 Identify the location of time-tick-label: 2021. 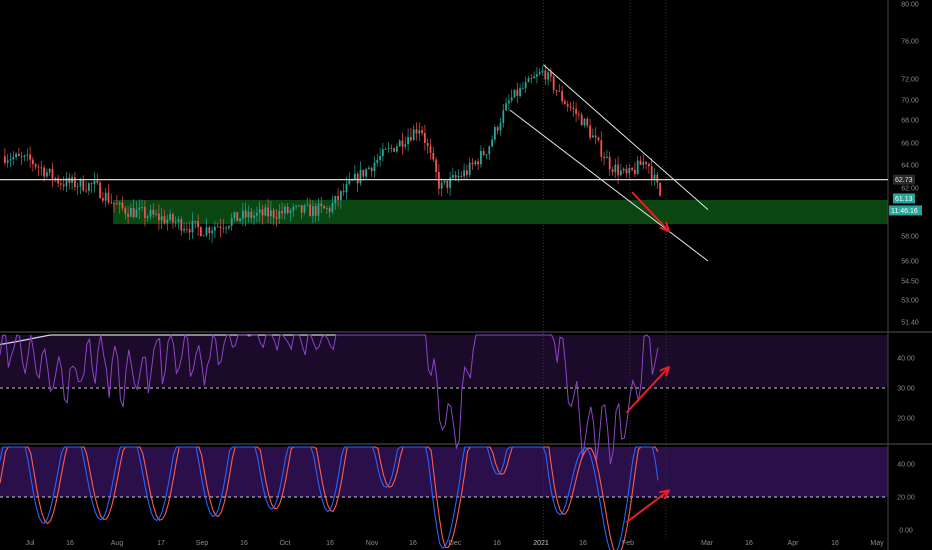
(541, 543).